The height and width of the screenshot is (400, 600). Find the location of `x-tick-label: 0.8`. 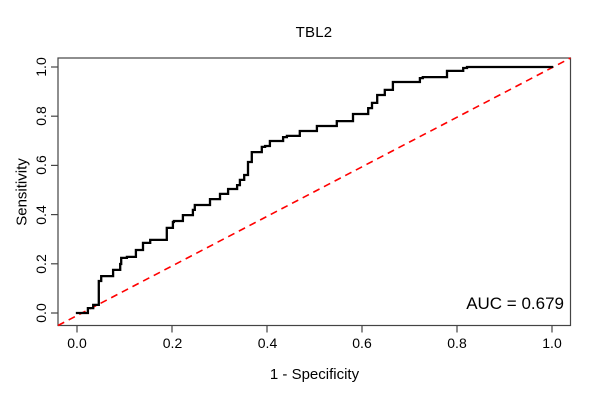

x-tick-label: 0.8 is located at coordinates (457, 343).